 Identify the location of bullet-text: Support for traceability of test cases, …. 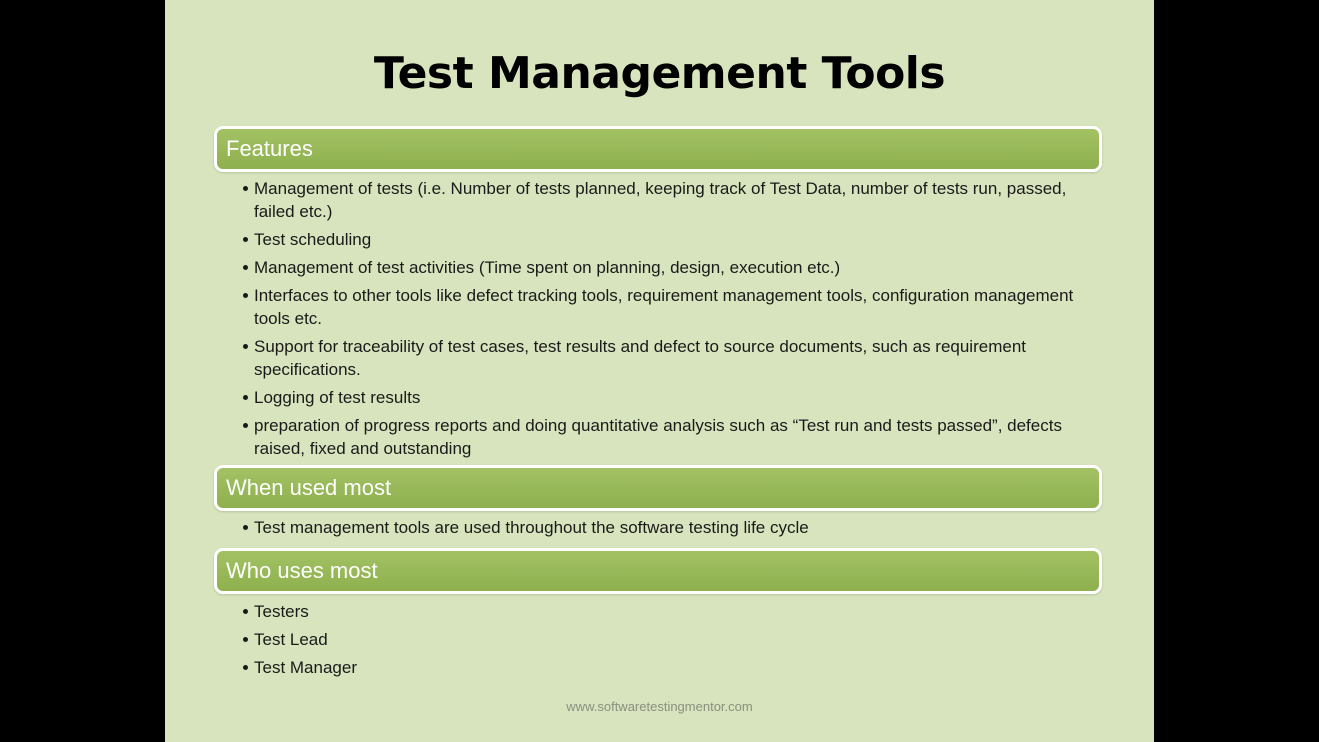
(640, 358).